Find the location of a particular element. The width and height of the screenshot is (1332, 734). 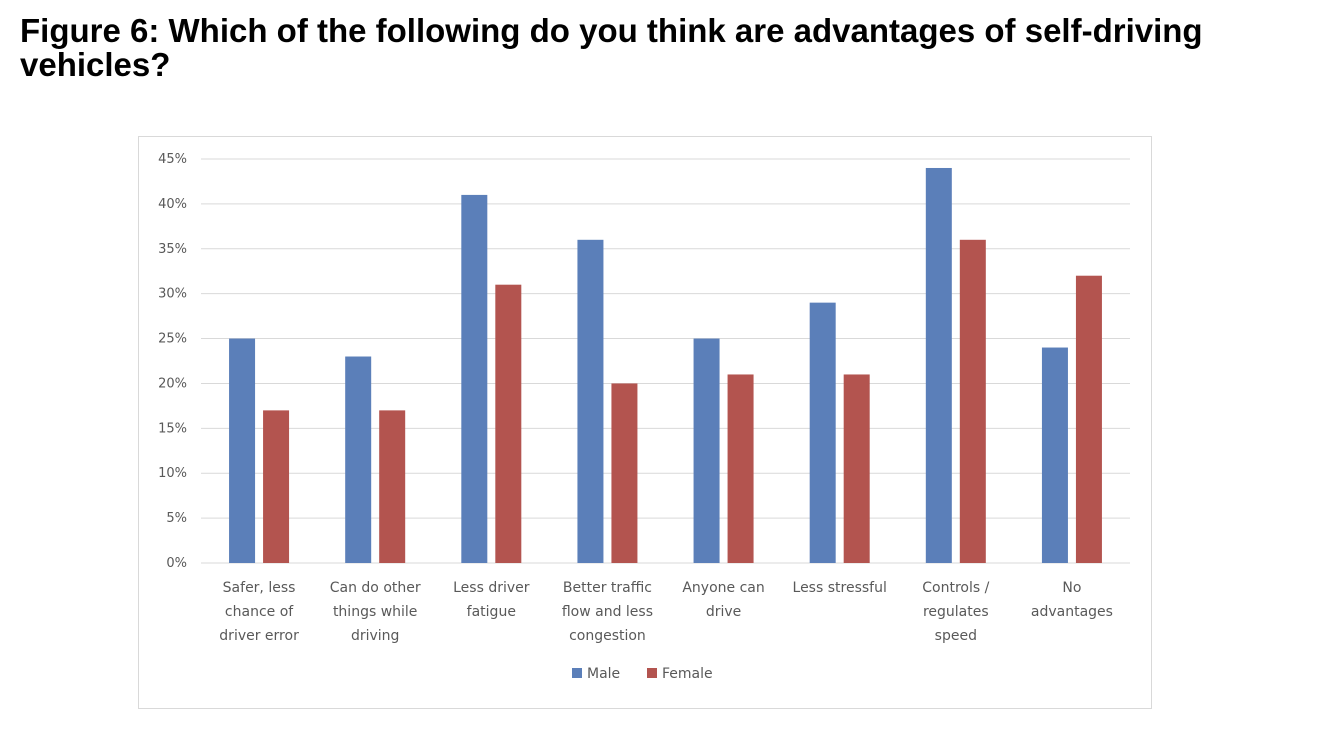

x-tick-label: congestion is located at coordinates (607, 636).